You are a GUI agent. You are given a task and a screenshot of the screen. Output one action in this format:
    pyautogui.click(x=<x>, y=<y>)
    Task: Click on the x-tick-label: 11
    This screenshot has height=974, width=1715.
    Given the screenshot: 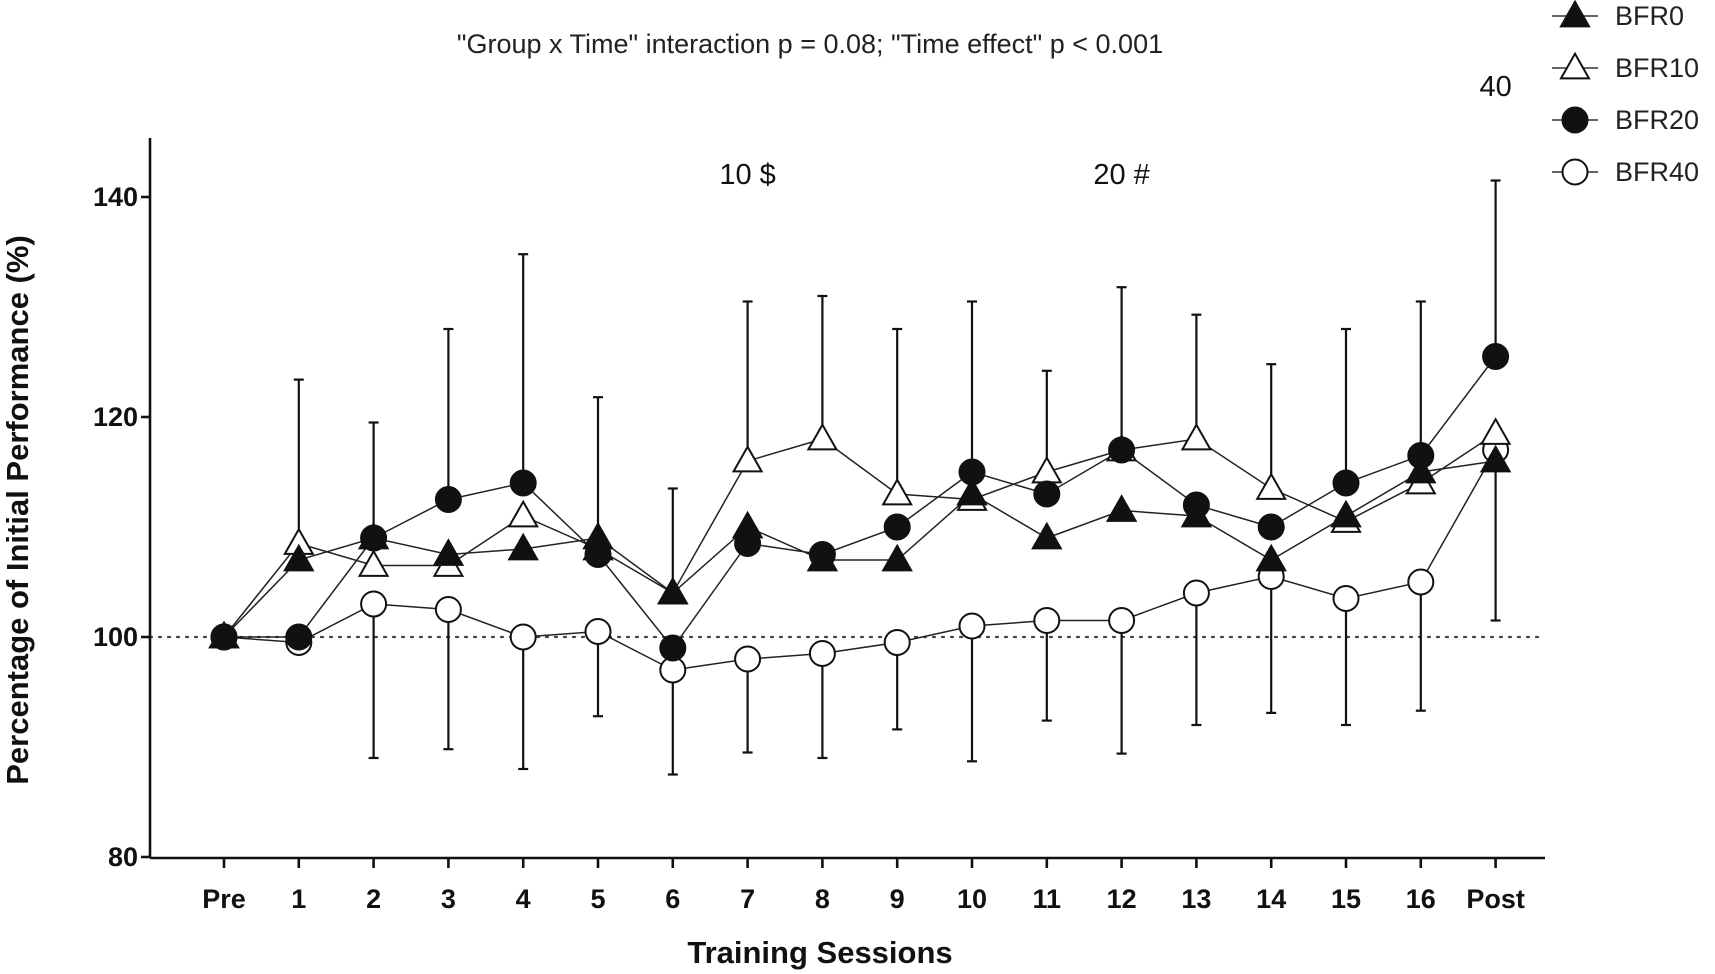 What is the action you would take?
    pyautogui.click(x=1047, y=899)
    